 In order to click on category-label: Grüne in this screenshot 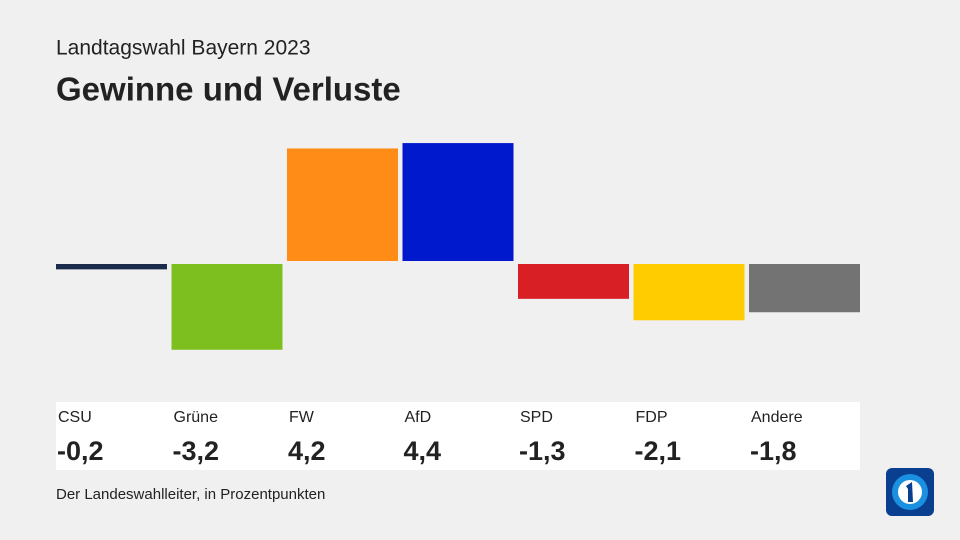, I will do `click(196, 417)`.